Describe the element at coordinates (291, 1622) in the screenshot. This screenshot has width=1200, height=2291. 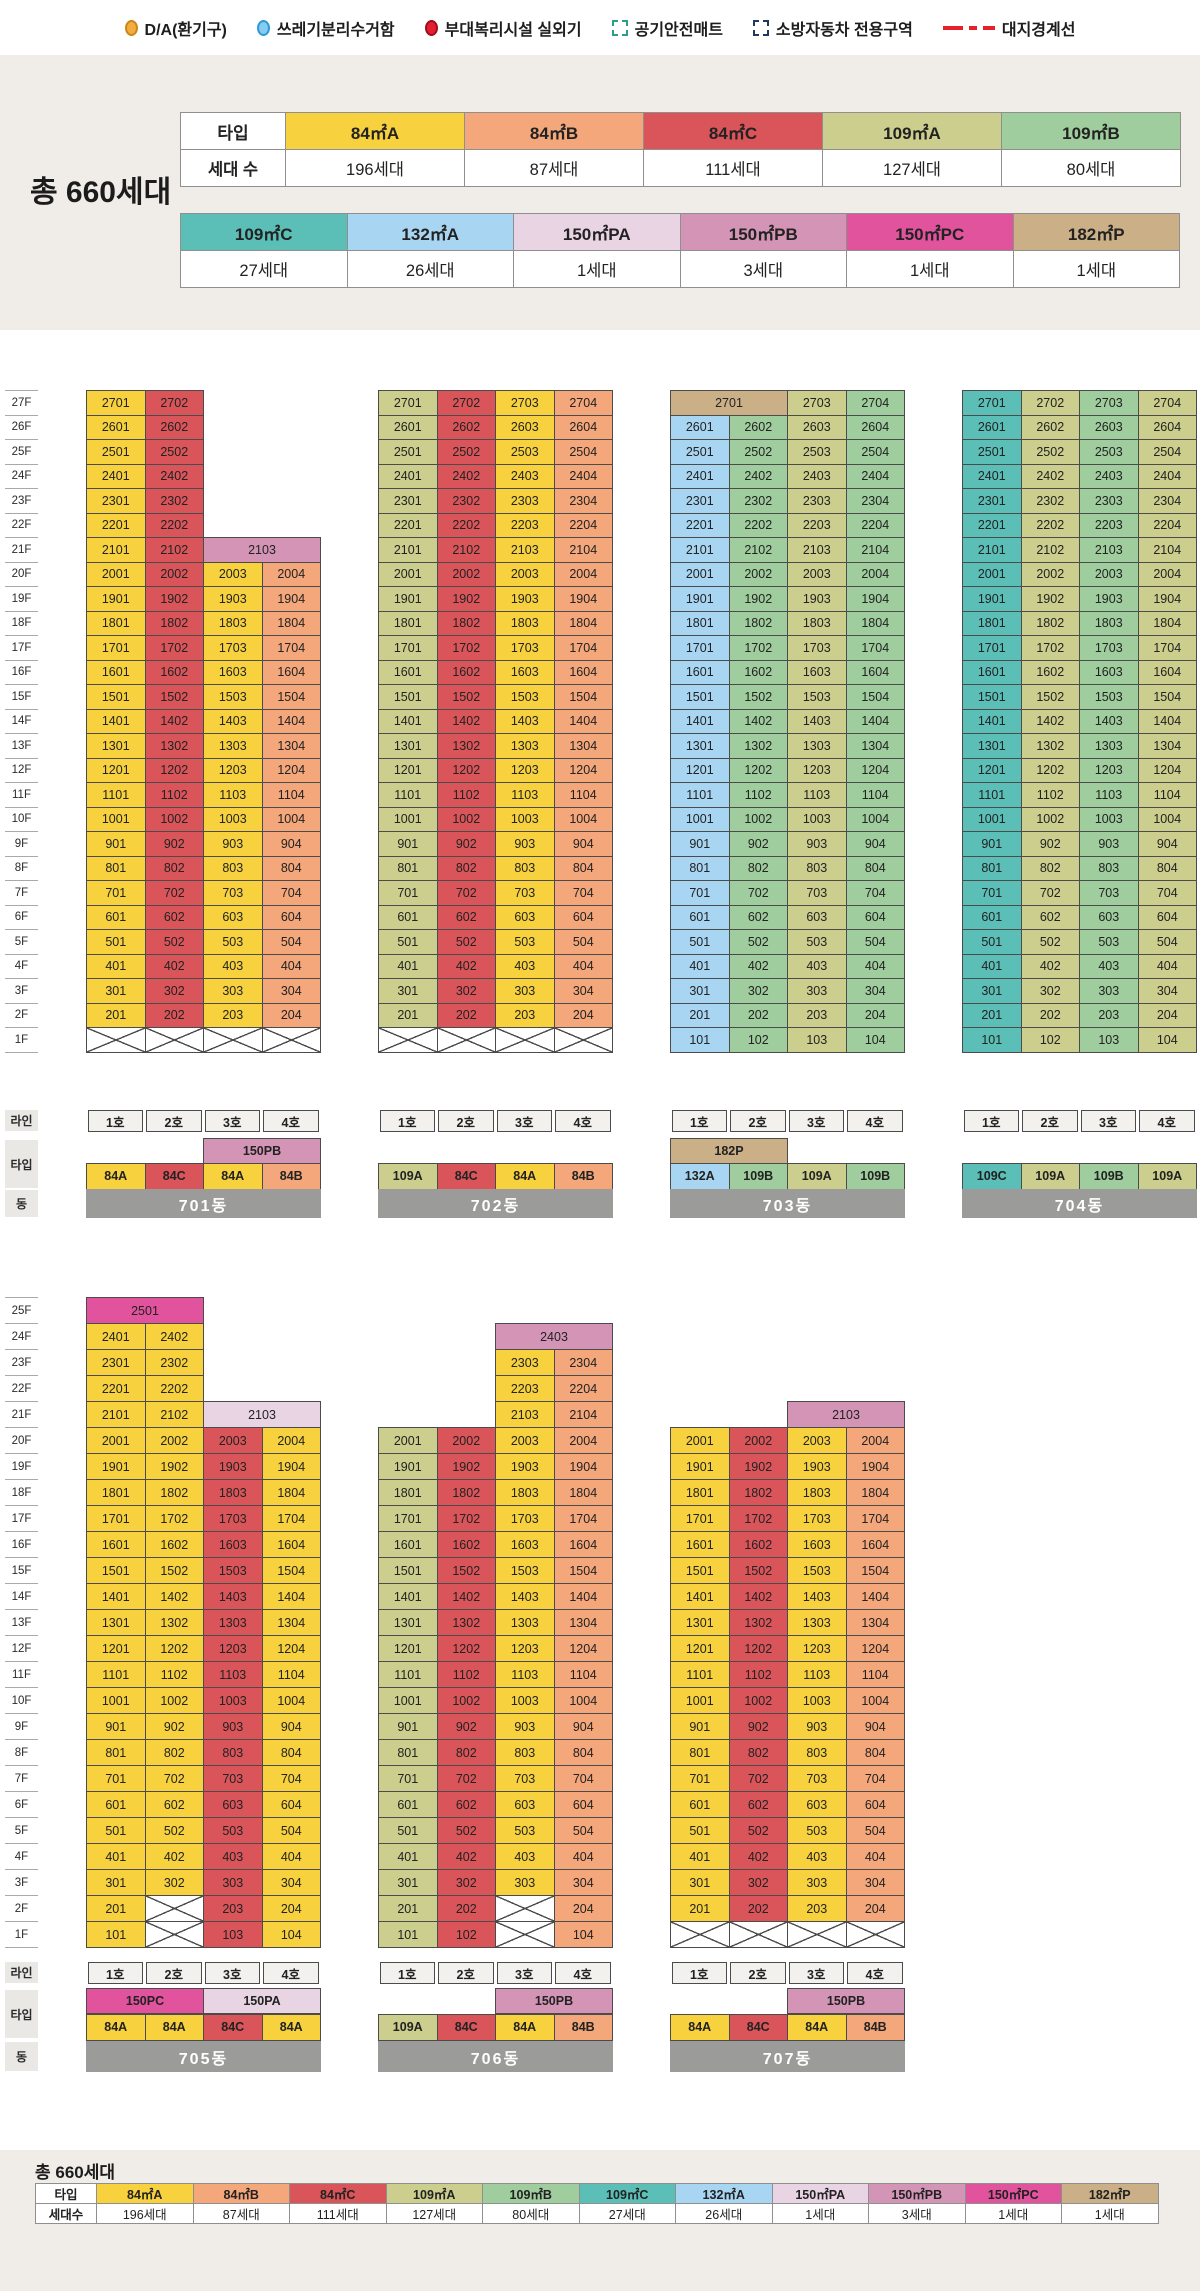
I see `unit-cell: 1304` at that location.